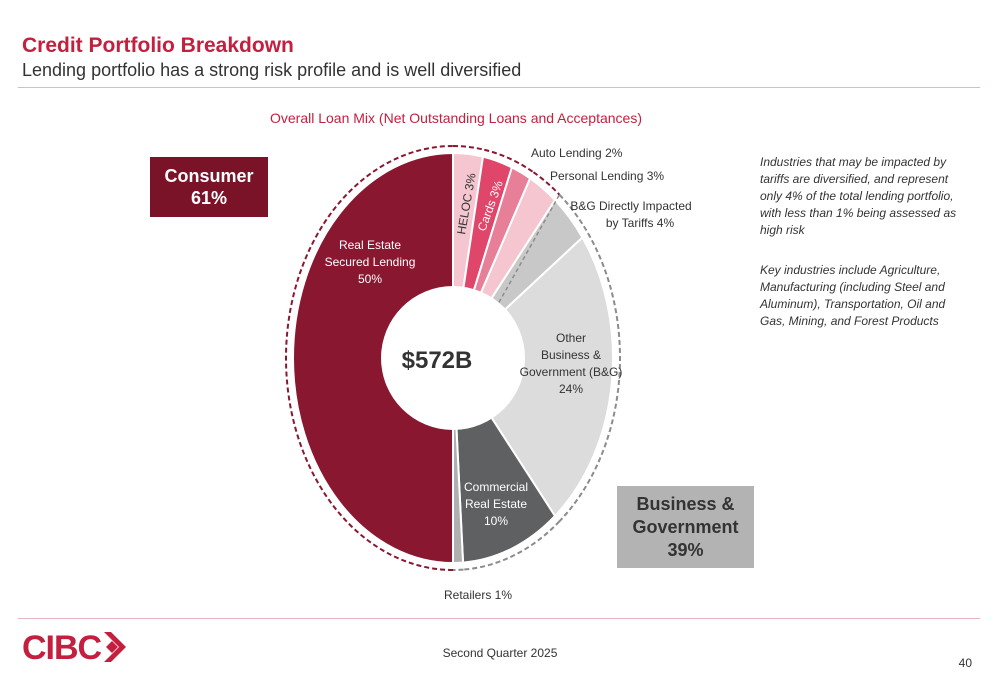 The width and height of the screenshot is (1000, 685). Describe the element at coordinates (209, 176) in the screenshot. I see `consumer-group-name: Consumer` at that location.